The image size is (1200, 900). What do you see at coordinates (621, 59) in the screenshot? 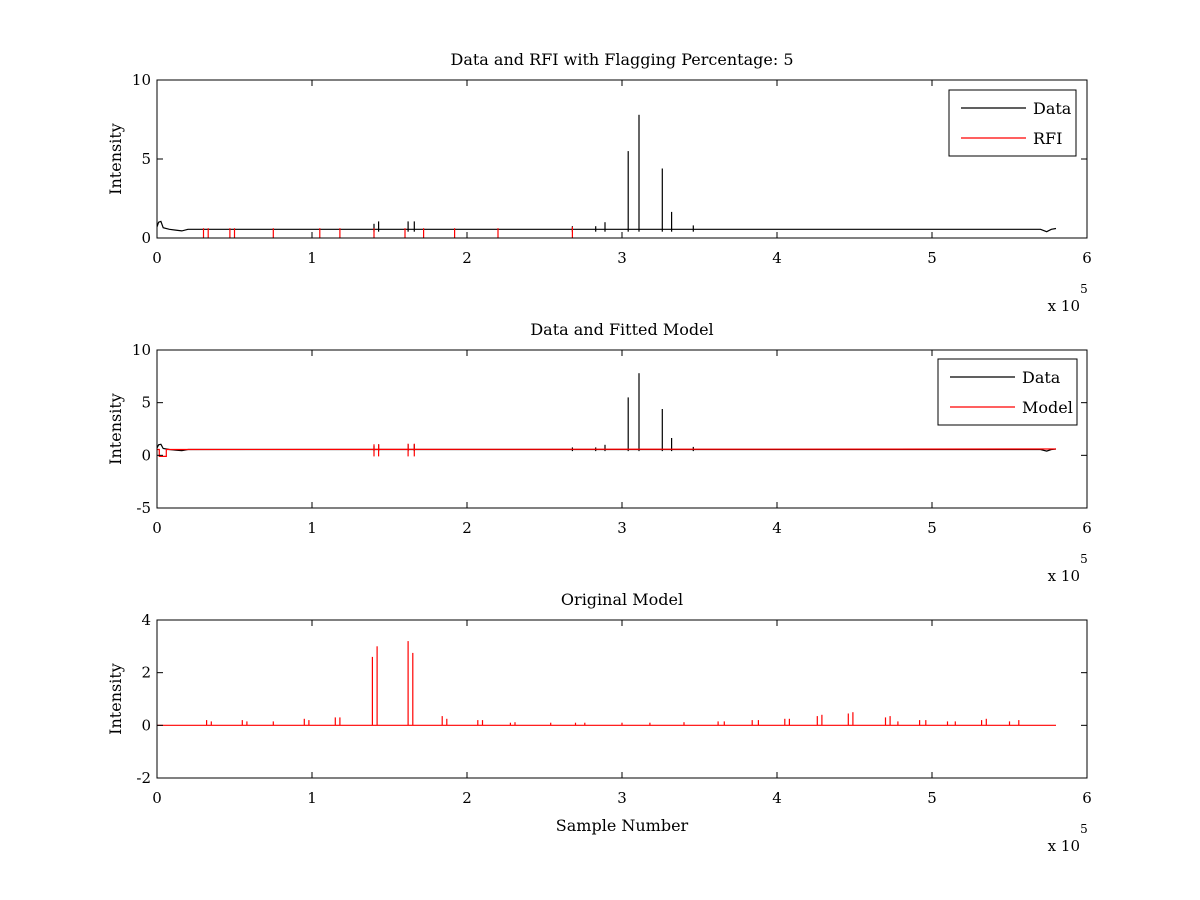
I see `subplot-title: Data and RFI with Flagging Percentage: 5` at bounding box center [621, 59].